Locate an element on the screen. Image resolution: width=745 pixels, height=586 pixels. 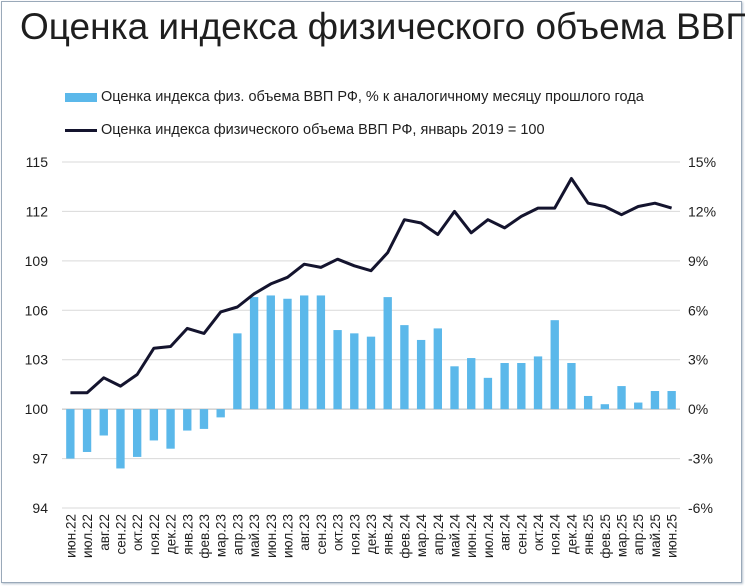
x-tick-label: мар.25 is located at coordinates (622, 535).